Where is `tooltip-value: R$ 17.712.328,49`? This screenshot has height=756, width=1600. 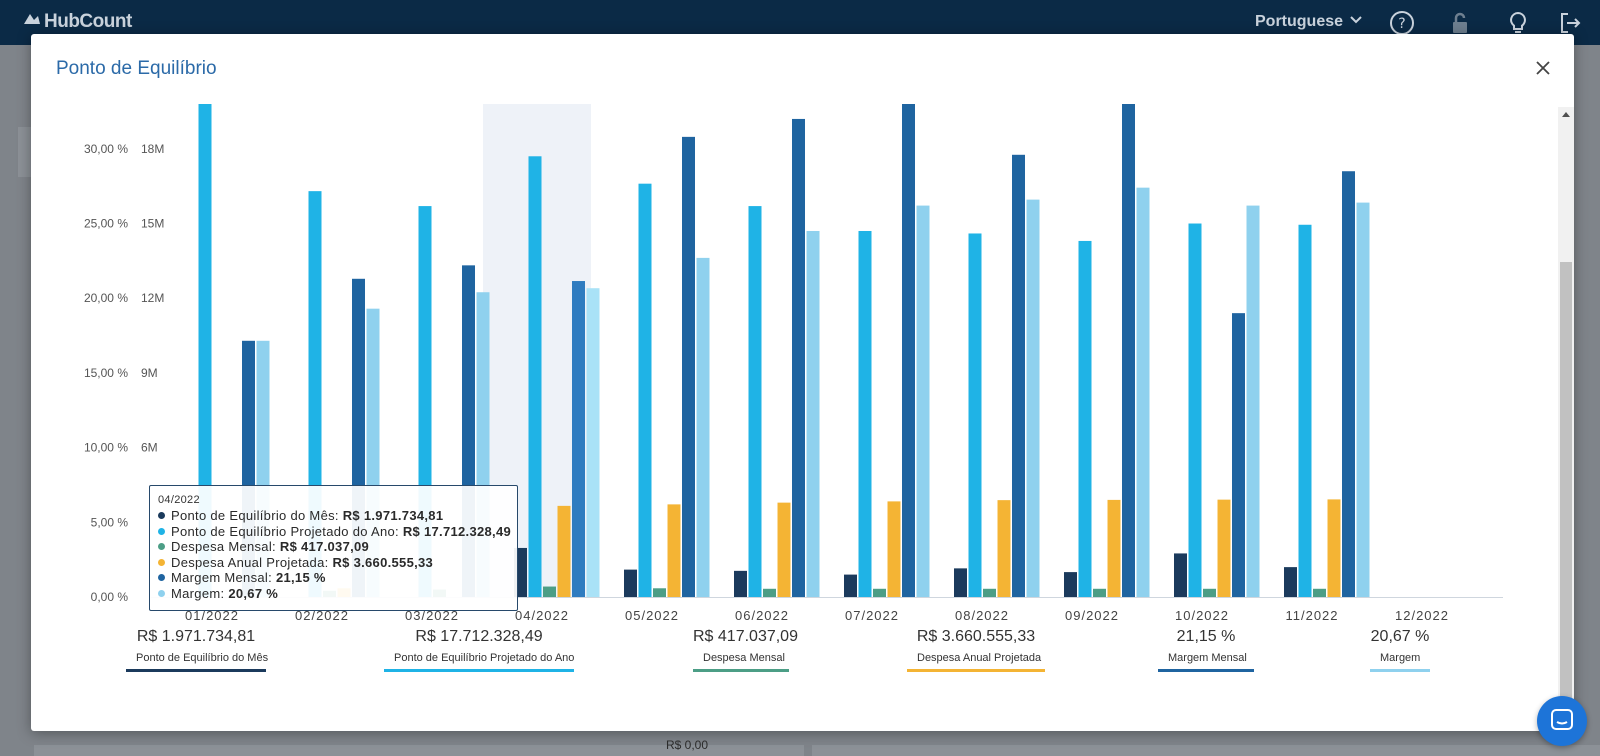
tooltip-value: R$ 17.712.328,49 is located at coordinates (457, 531).